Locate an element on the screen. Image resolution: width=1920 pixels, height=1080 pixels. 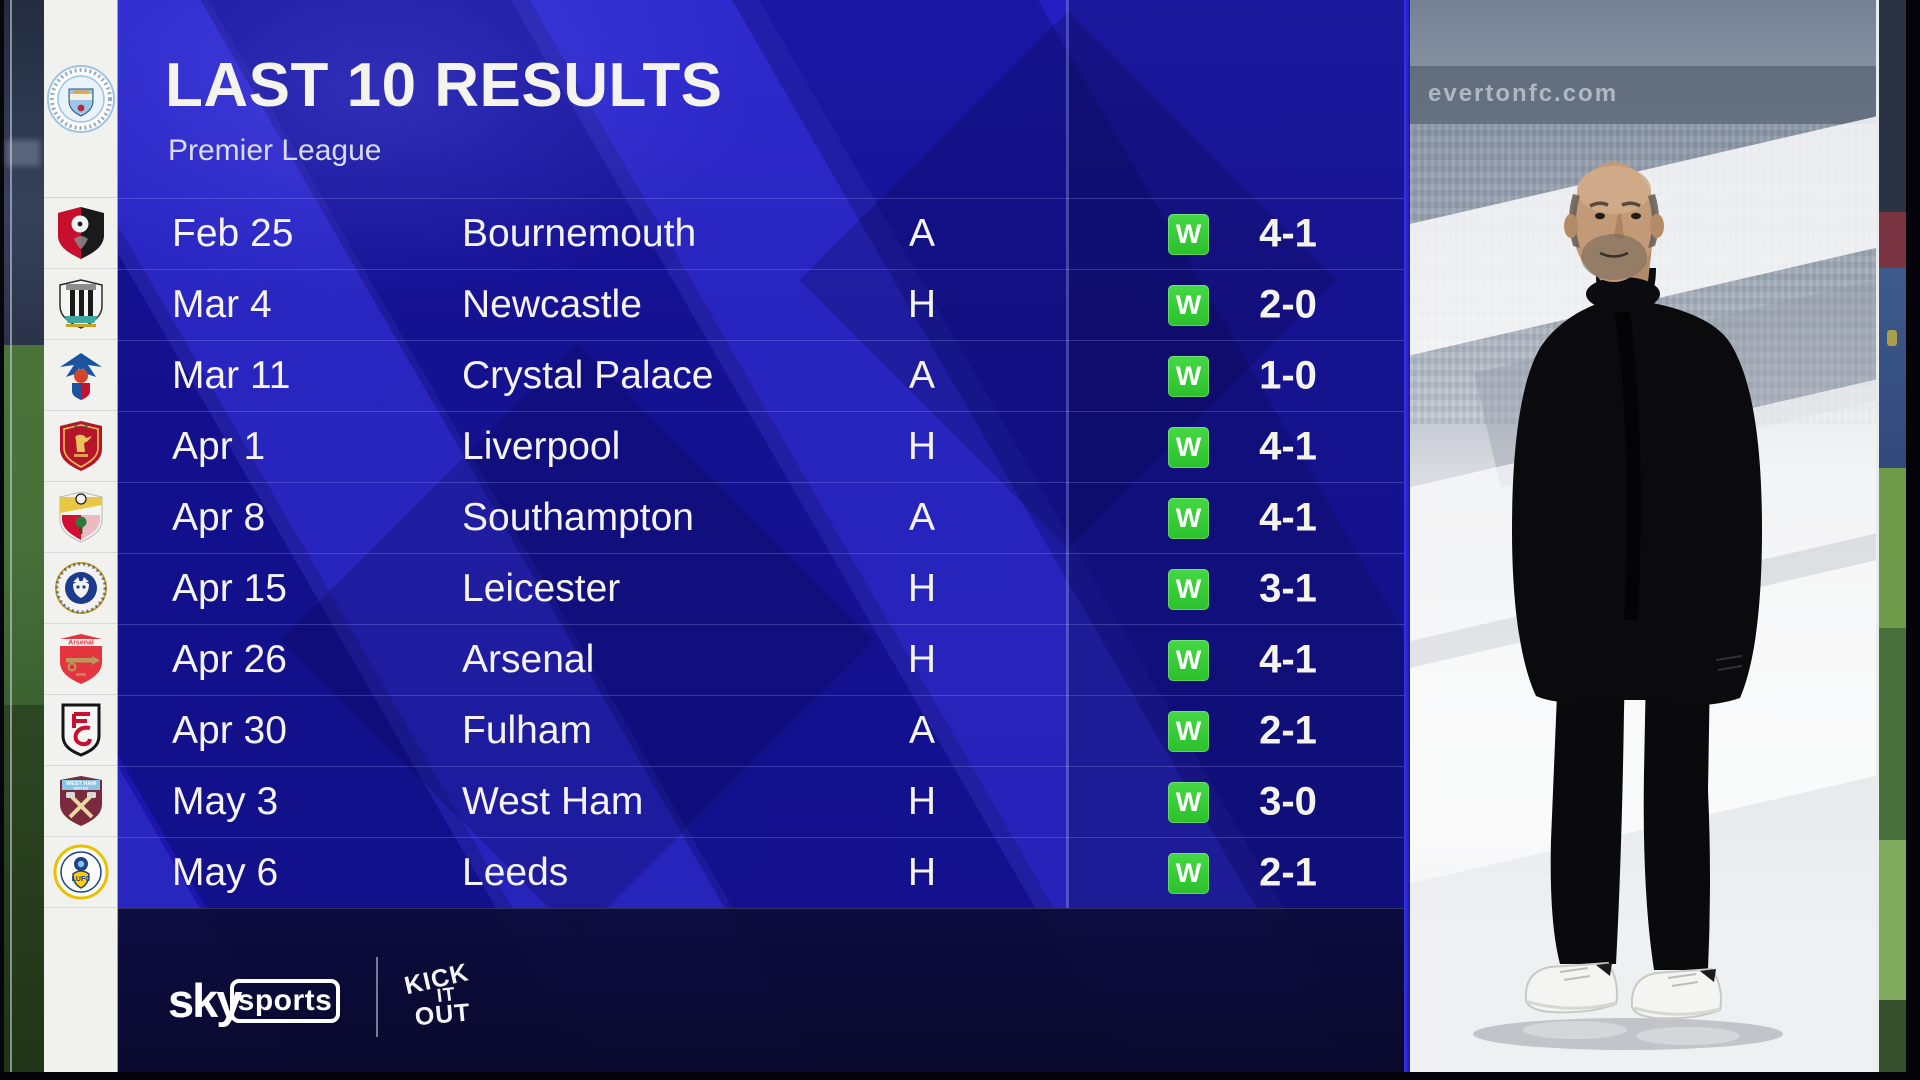
bottom-black-bar is located at coordinates (960, 1076).